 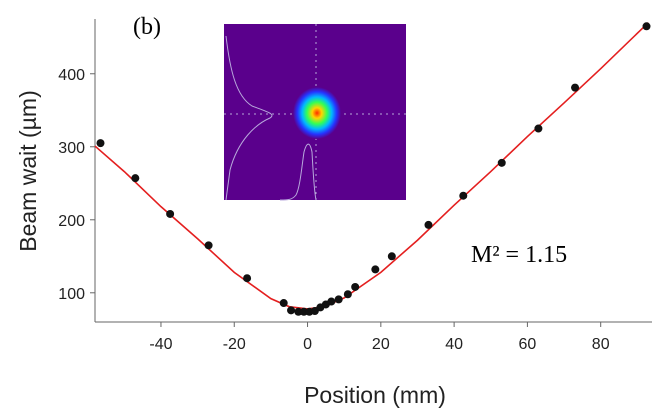 What do you see at coordinates (28, 171) in the screenshot?
I see `y-axis-title: Beam wait (µm)` at bounding box center [28, 171].